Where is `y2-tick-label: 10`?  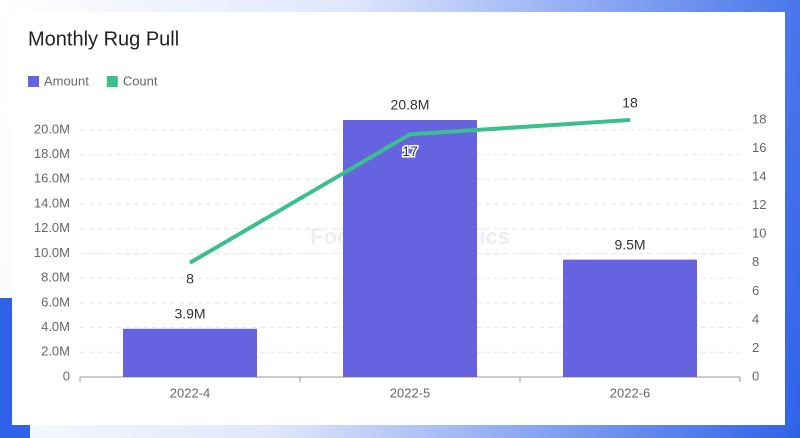 y2-tick-label: 10 is located at coordinates (759, 233).